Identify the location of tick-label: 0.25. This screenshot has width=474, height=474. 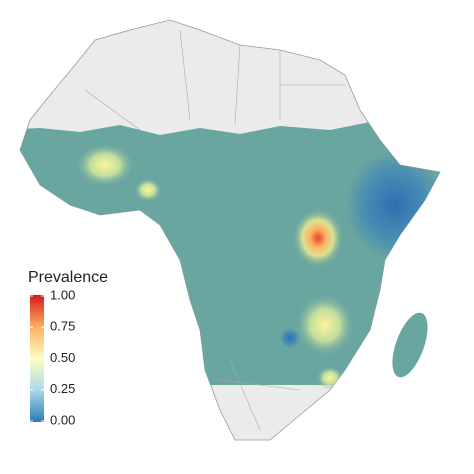
(62, 388).